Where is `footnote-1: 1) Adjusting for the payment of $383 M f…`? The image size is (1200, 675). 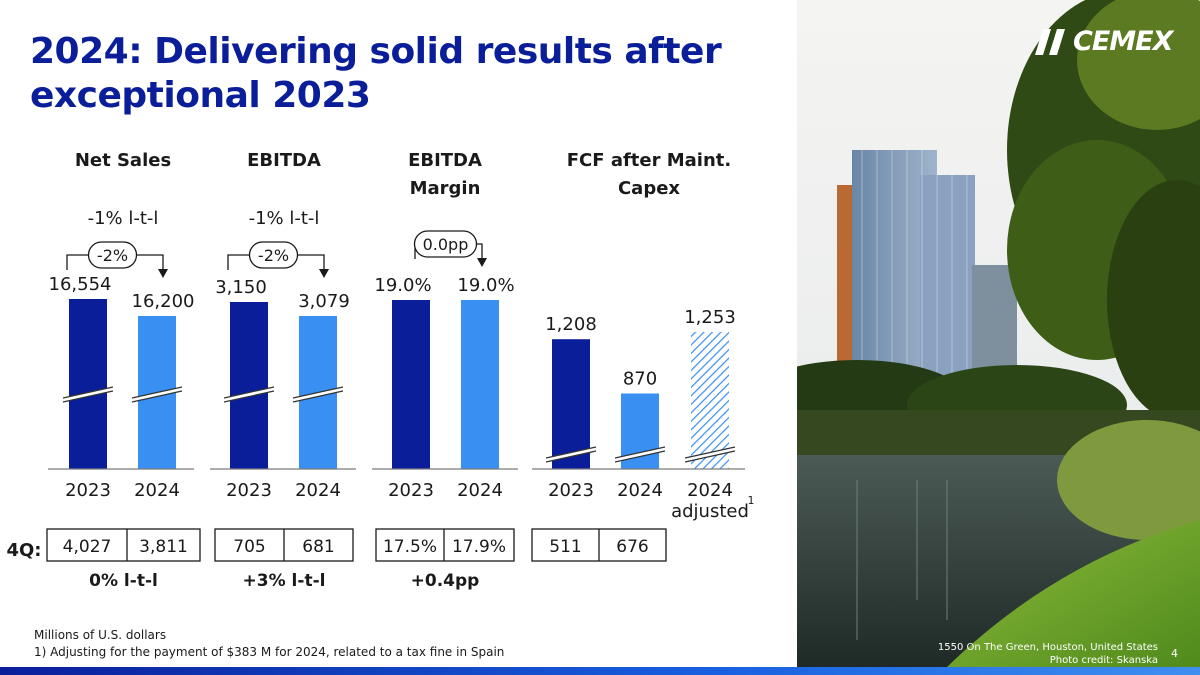 footnote-1: 1) Adjusting for the payment of $383 M f… is located at coordinates (269, 652).